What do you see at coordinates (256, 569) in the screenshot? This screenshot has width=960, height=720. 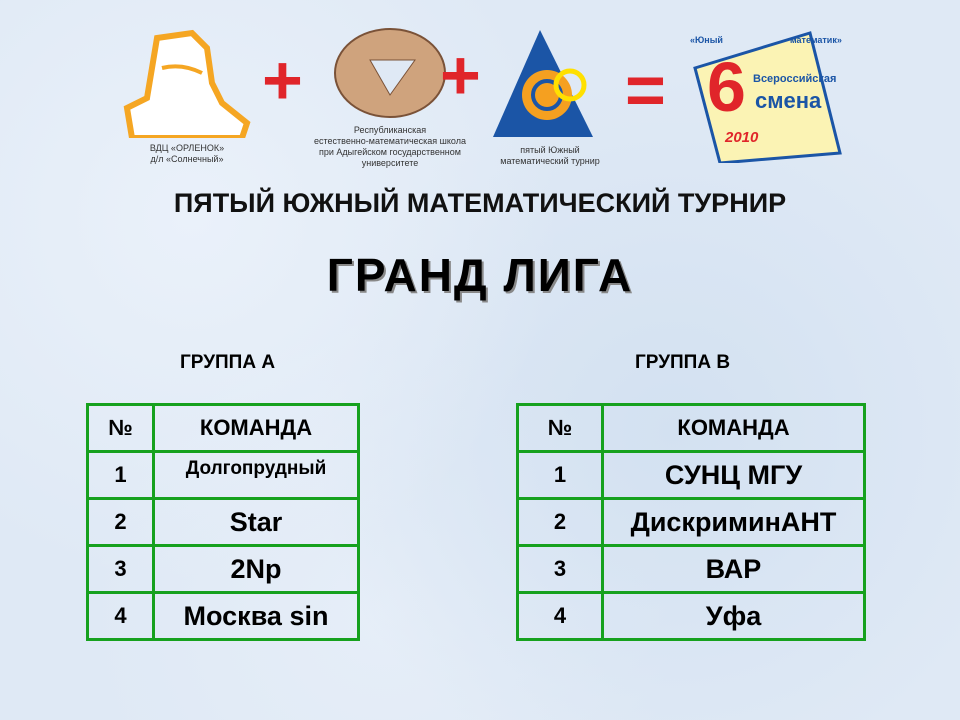 I see `cell-team: 2Np` at bounding box center [256, 569].